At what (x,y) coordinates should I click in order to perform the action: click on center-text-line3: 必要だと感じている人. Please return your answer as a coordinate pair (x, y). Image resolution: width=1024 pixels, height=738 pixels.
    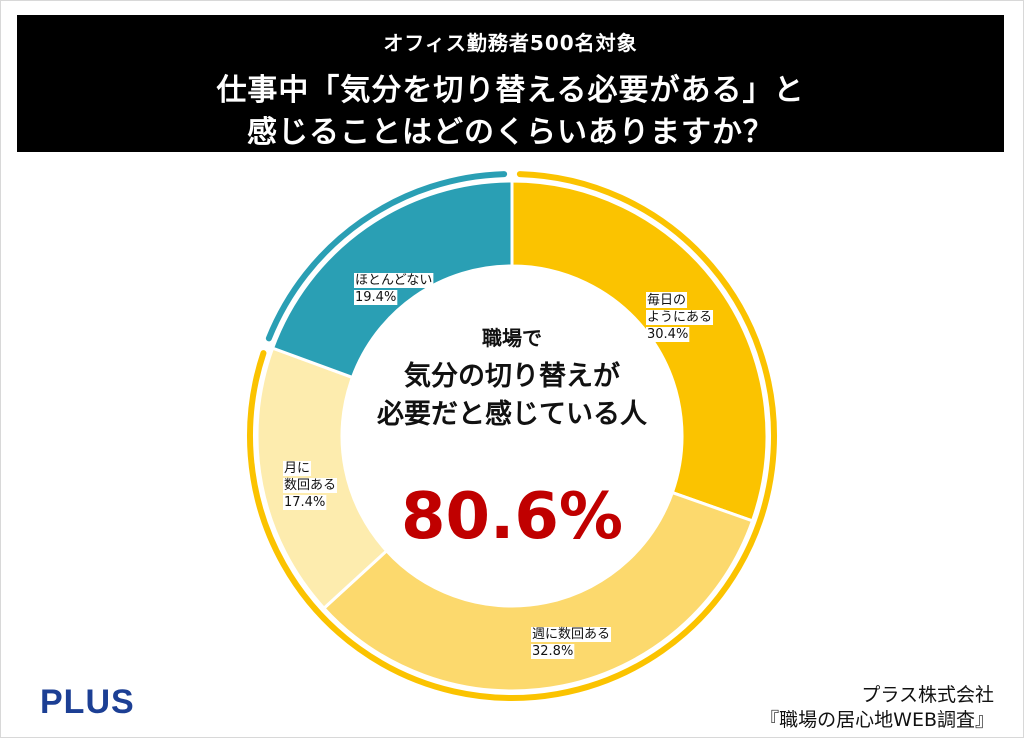
    Looking at the image, I should click on (512, 414).